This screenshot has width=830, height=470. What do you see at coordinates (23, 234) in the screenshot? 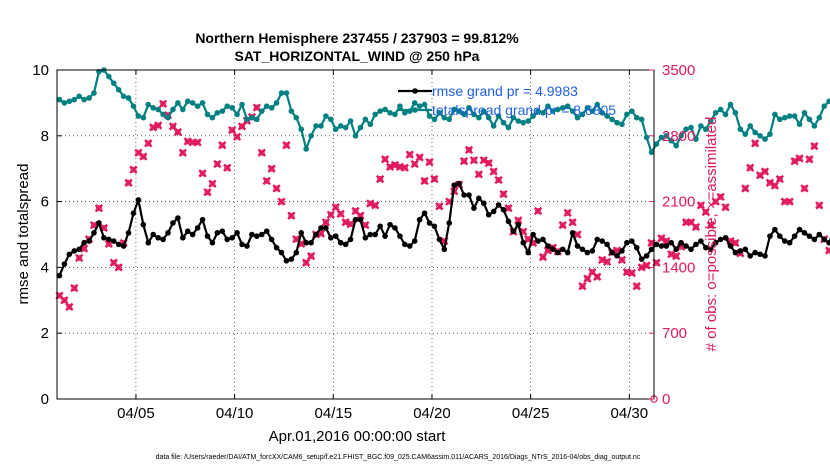
I see `y-axis-left-label: rmse and totalspread` at bounding box center [23, 234].